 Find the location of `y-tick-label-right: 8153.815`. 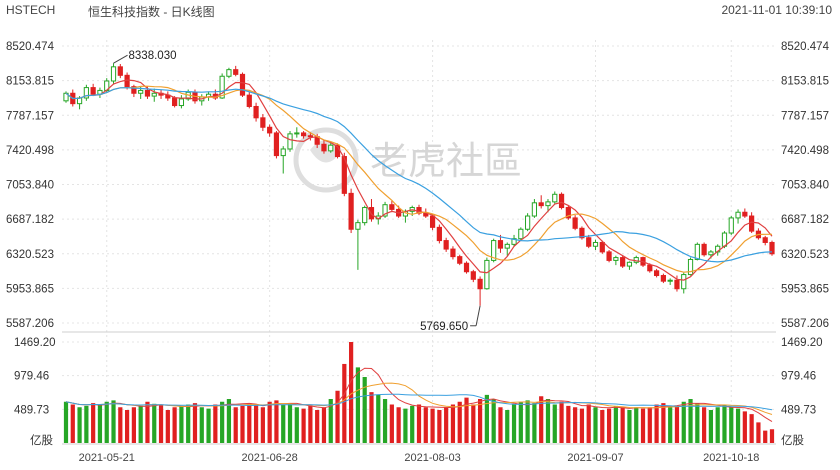

y-tick-label-right: 8153.815 is located at coordinates (805, 82).